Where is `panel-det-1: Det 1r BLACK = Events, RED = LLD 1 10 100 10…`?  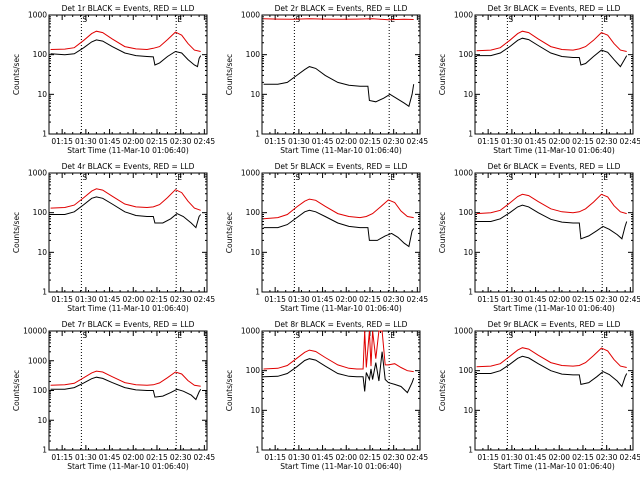 panel-det-1: Det 1r BLACK = Events, RED = LLD 1 10 100 10… is located at coordinates (113, 79).